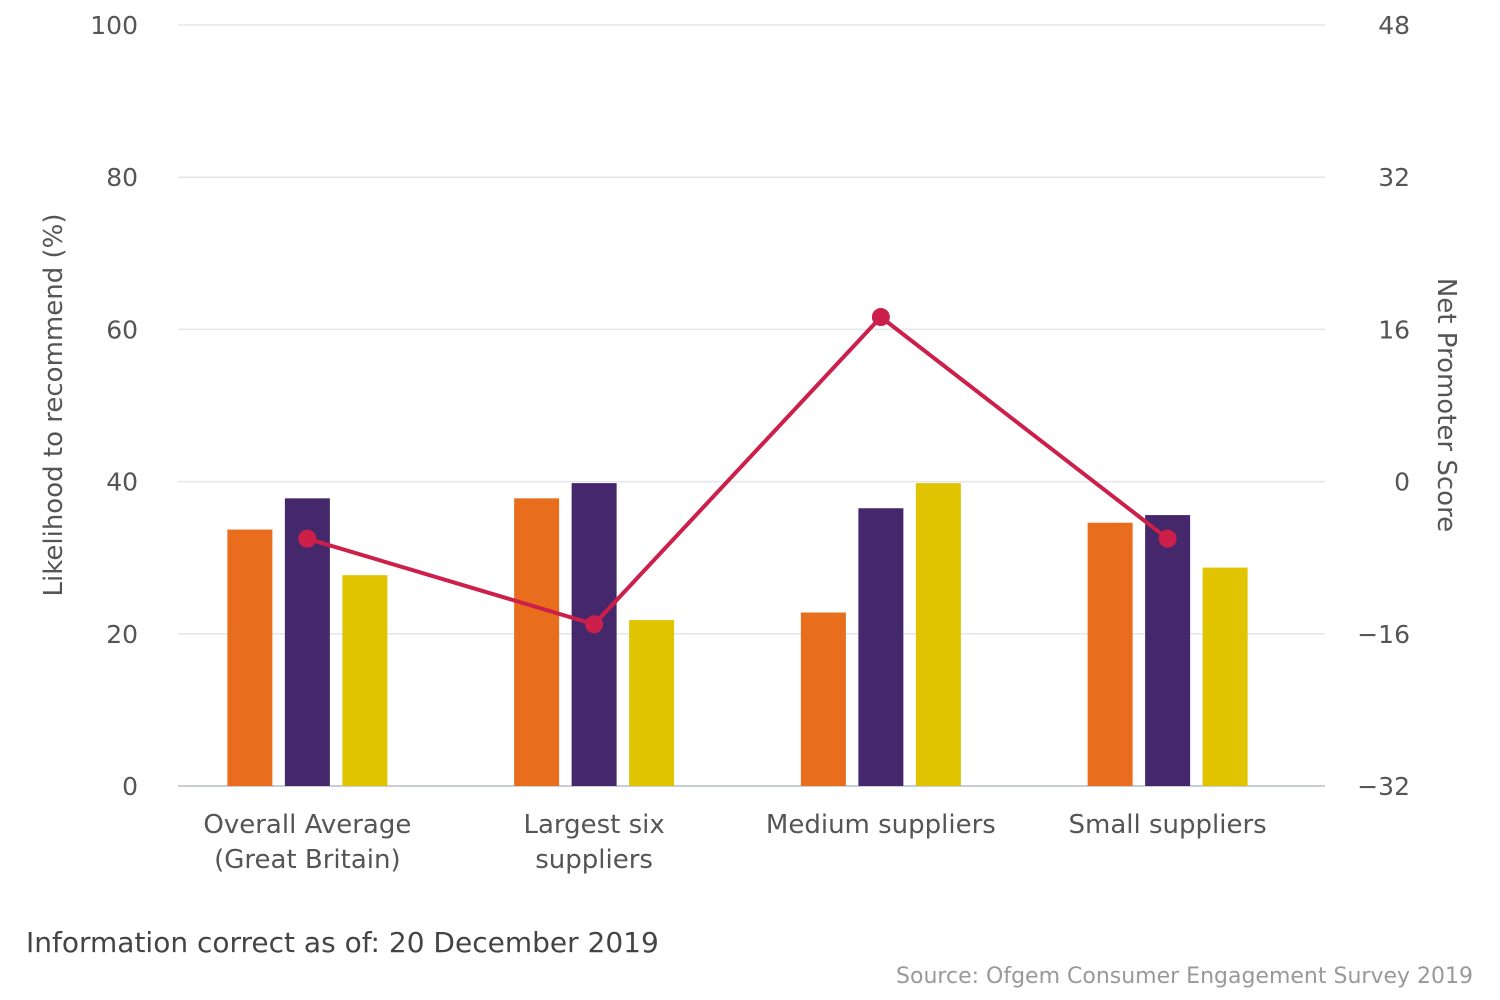 Image resolution: width=1500 pixels, height=1000 pixels. What do you see at coordinates (593, 825) in the screenshot?
I see `category-label: Largest six` at bounding box center [593, 825].